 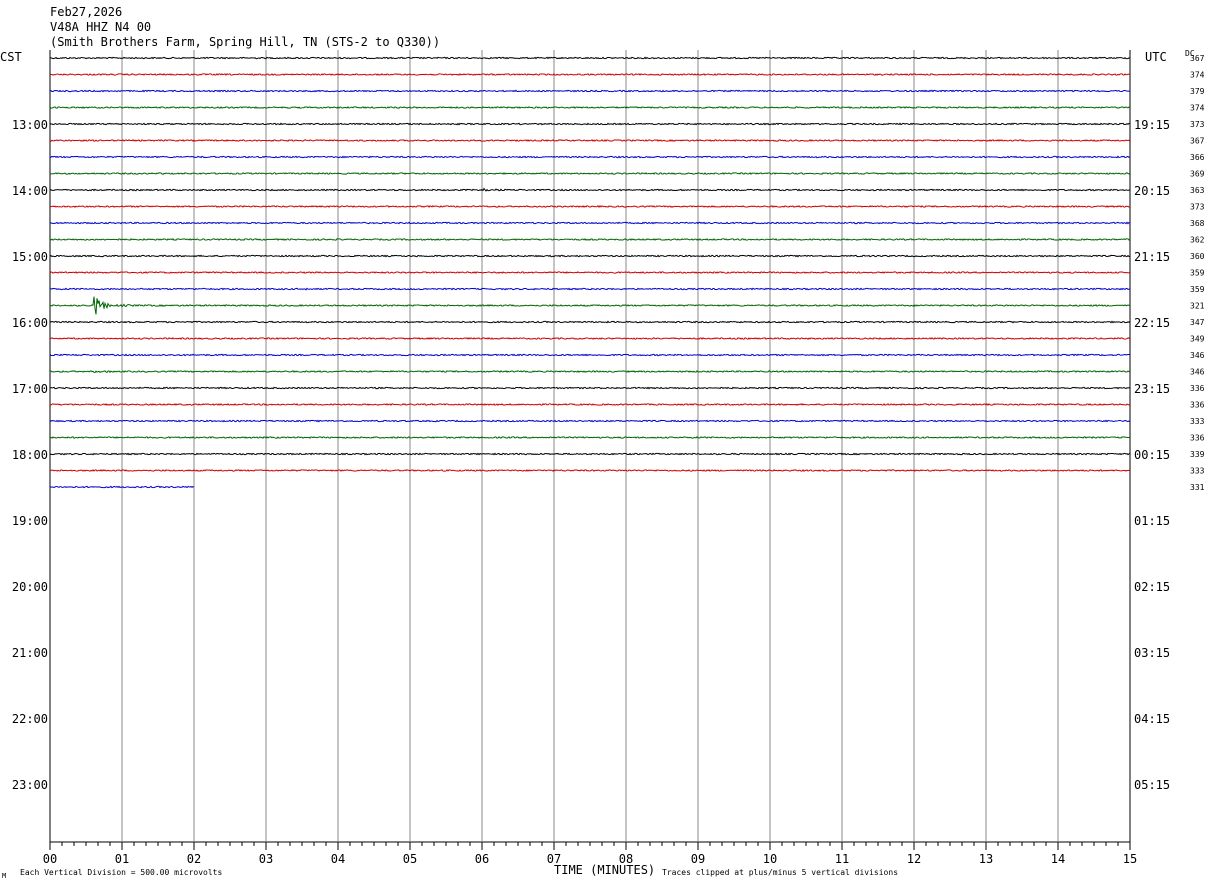 I want to click on dc-offset-label: 366, so click(x=1197, y=157).